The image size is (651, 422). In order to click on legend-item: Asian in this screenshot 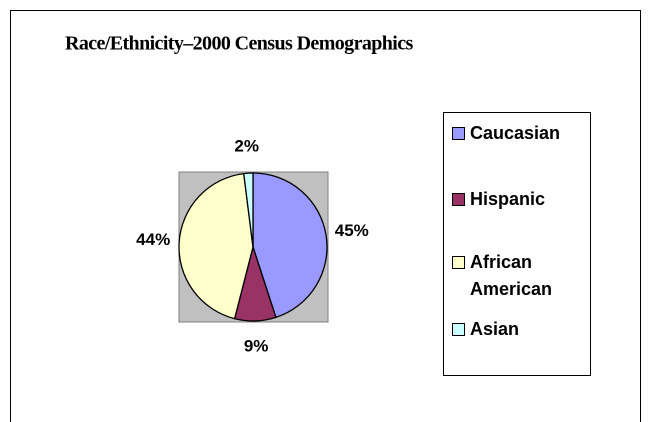, I will do `click(520, 329)`.